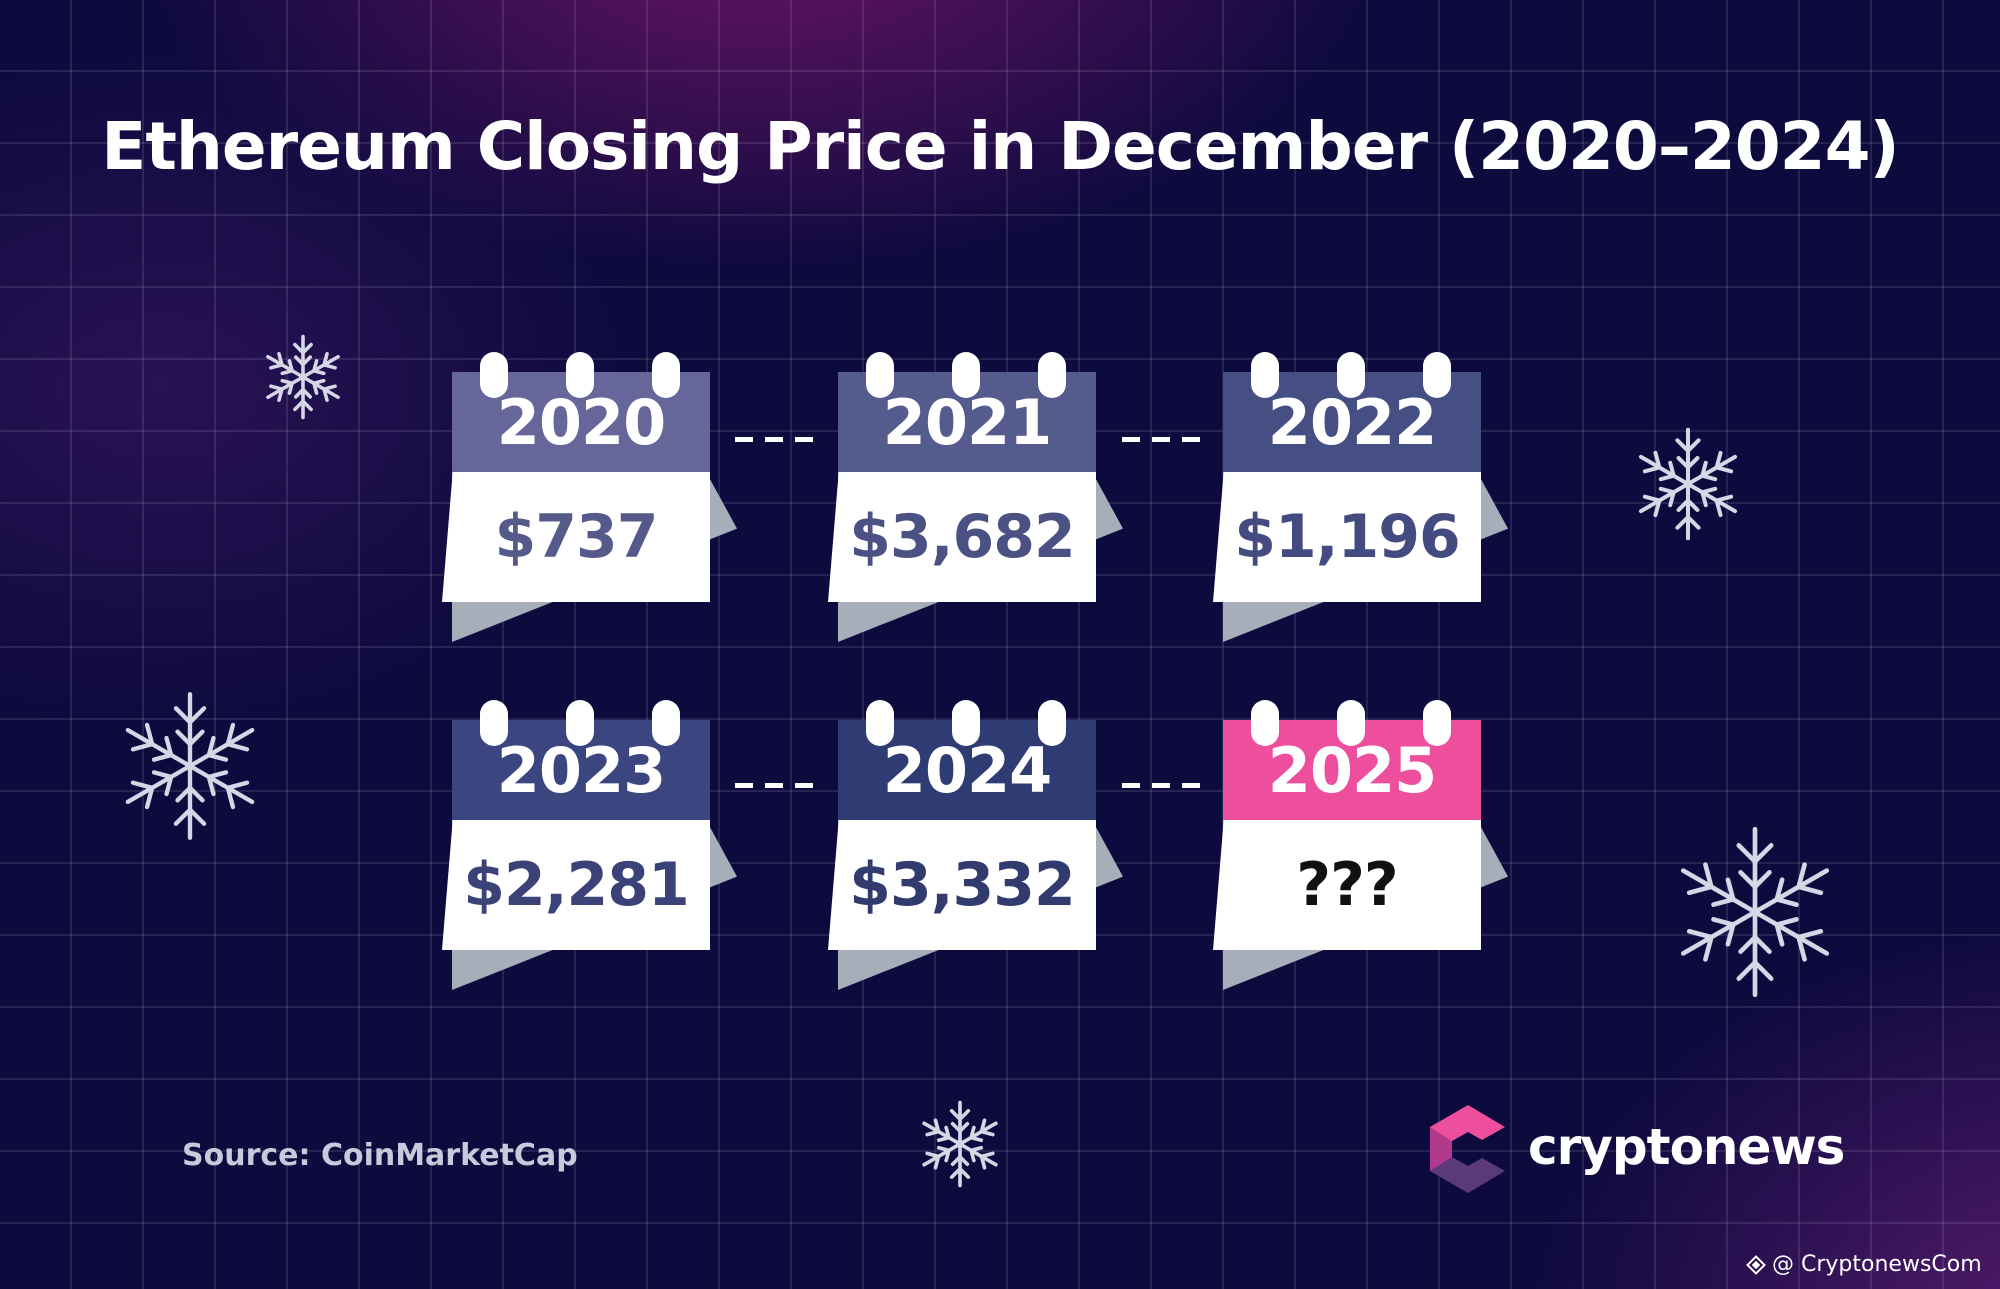 The height and width of the screenshot is (1289, 2000). I want to click on handle-text: @ CryptonewsCom, so click(1877, 1264).